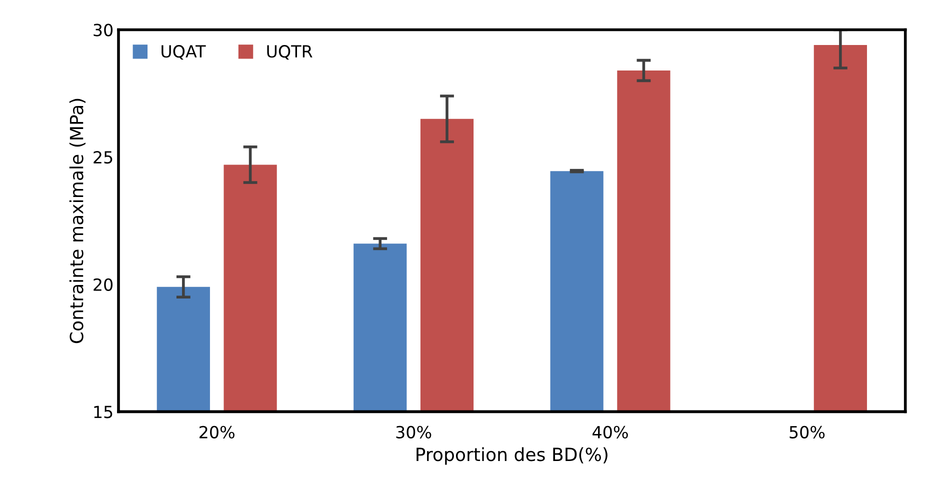 The width and height of the screenshot is (948, 496). What do you see at coordinates (184, 52) in the screenshot?
I see `legend-label: UQAT` at bounding box center [184, 52].